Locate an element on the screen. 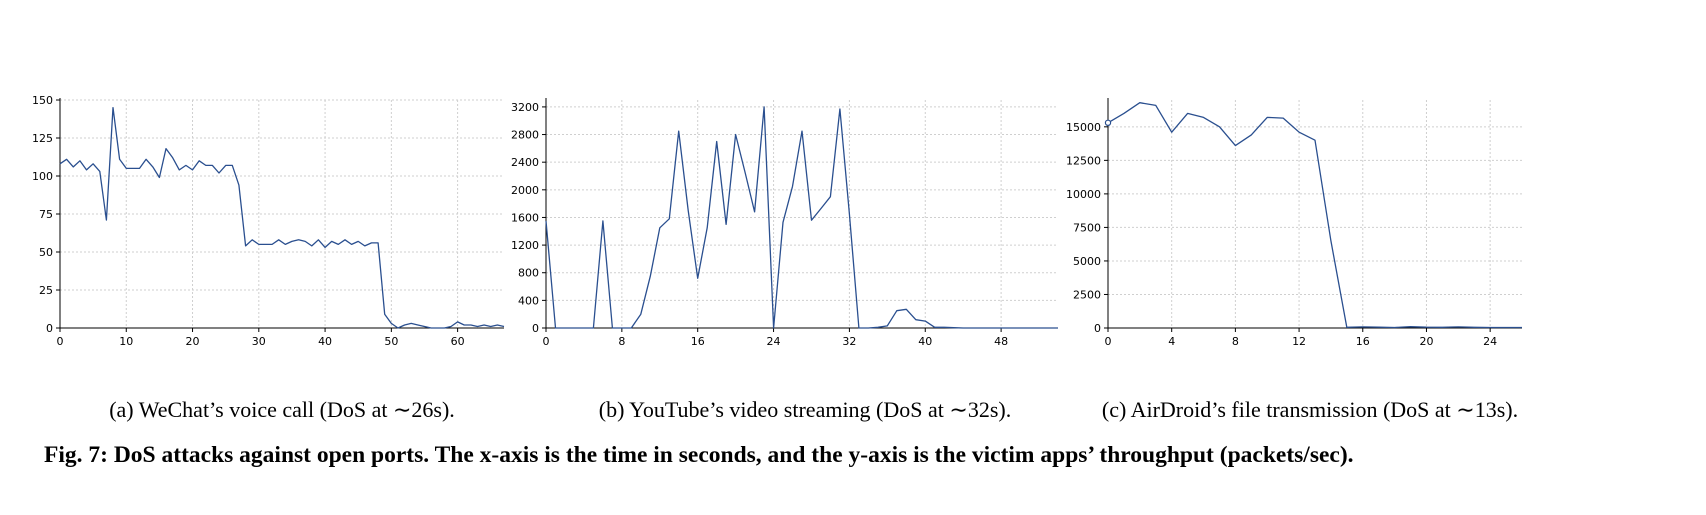 Image resolution: width=1706 pixels, height=515 pixels. x-tick-label: 50 is located at coordinates (391, 341).